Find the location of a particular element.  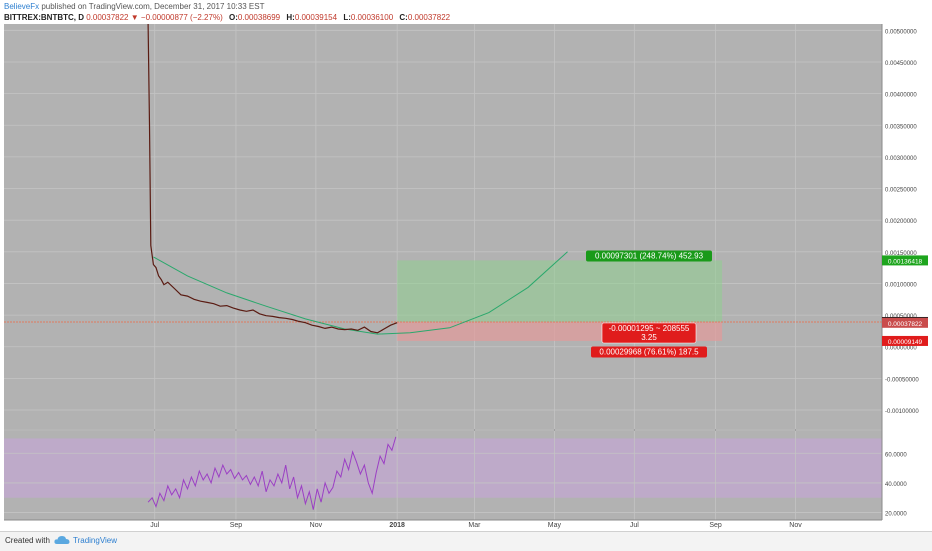

price-tick-label: 0.00200000 is located at coordinates (901, 222).